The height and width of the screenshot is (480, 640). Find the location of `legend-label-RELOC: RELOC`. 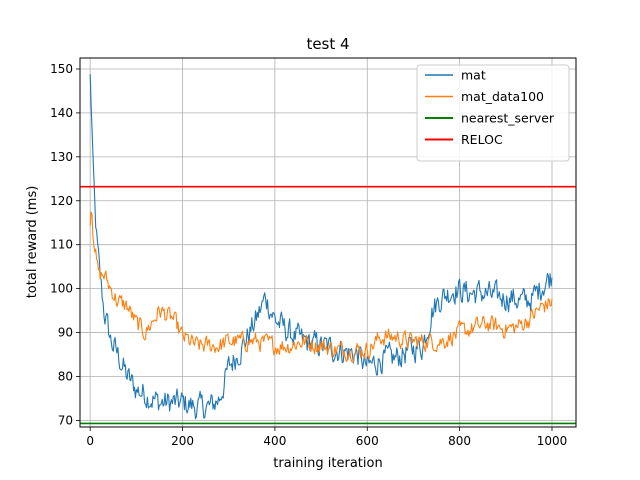

legend-label-RELOC: RELOC is located at coordinates (482, 139).